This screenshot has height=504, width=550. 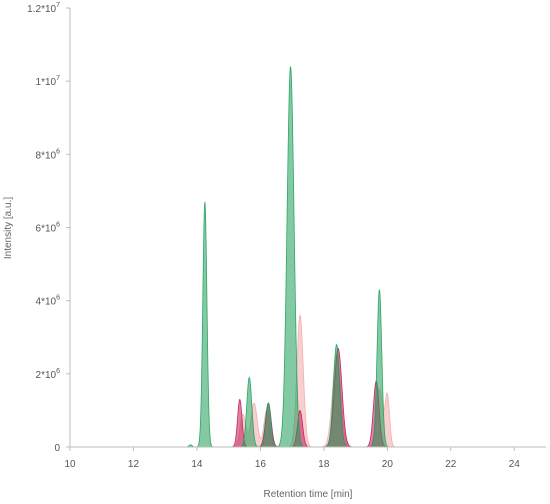 What do you see at coordinates (324, 464) in the screenshot?
I see `x-tick-label: 18` at bounding box center [324, 464].